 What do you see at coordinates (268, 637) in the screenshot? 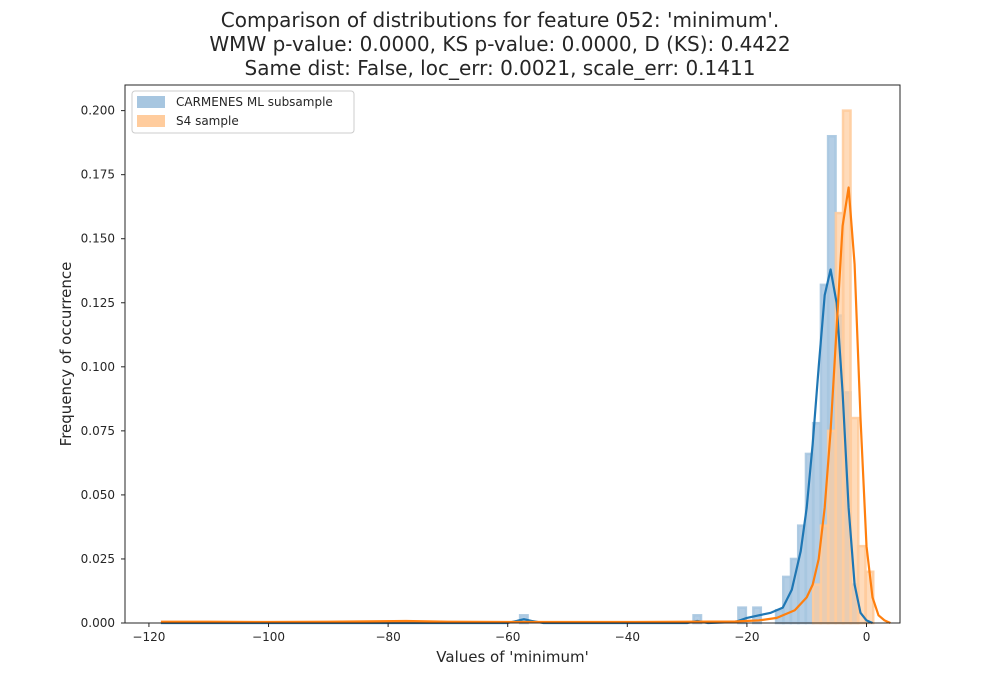
I see `x-tick-label: −100` at bounding box center [268, 637].